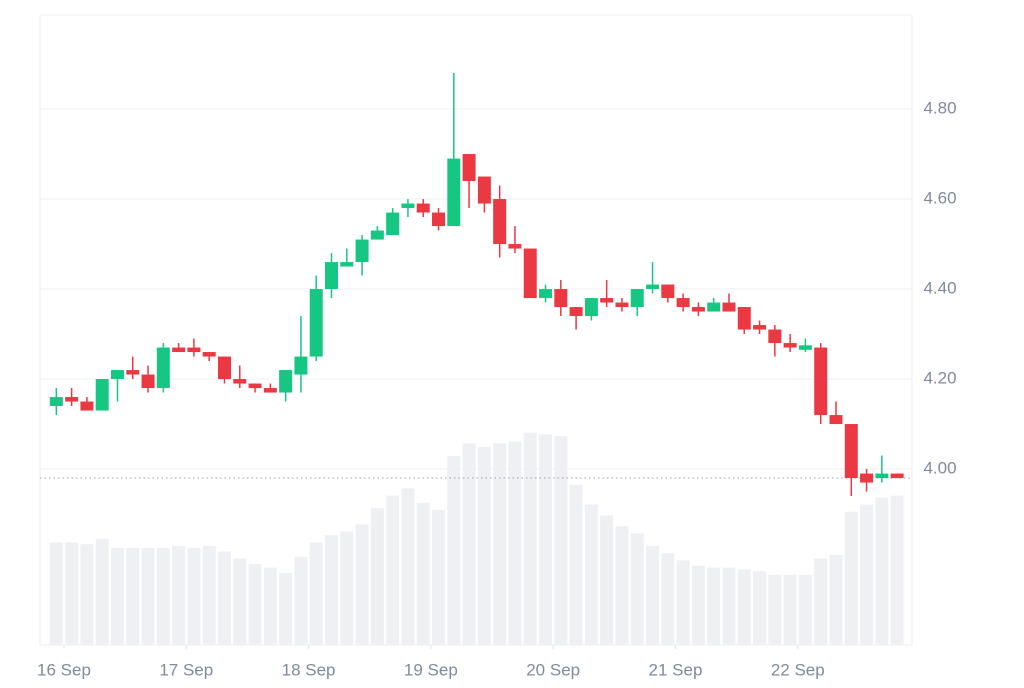  I want to click on y-tick-label: 4.40, so click(939, 288).